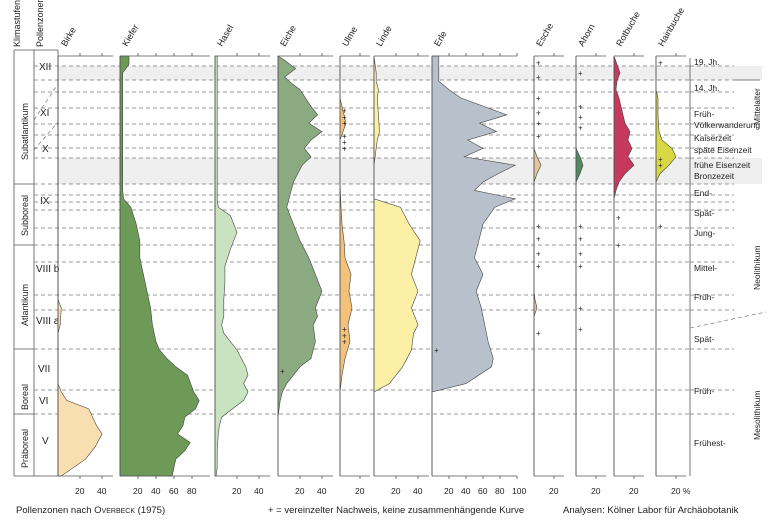  What do you see at coordinates (666, 266) in the screenshot?
I see `curve-hainbuche` at bounding box center [666, 266].